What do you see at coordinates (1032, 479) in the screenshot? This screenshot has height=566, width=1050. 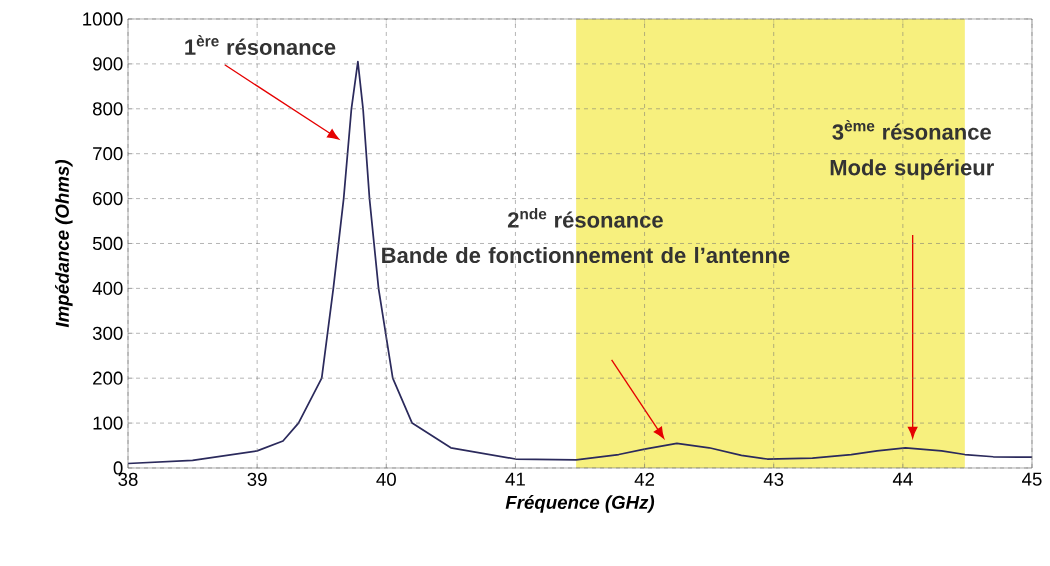 I see `x-tick-label: 45` at bounding box center [1032, 479].